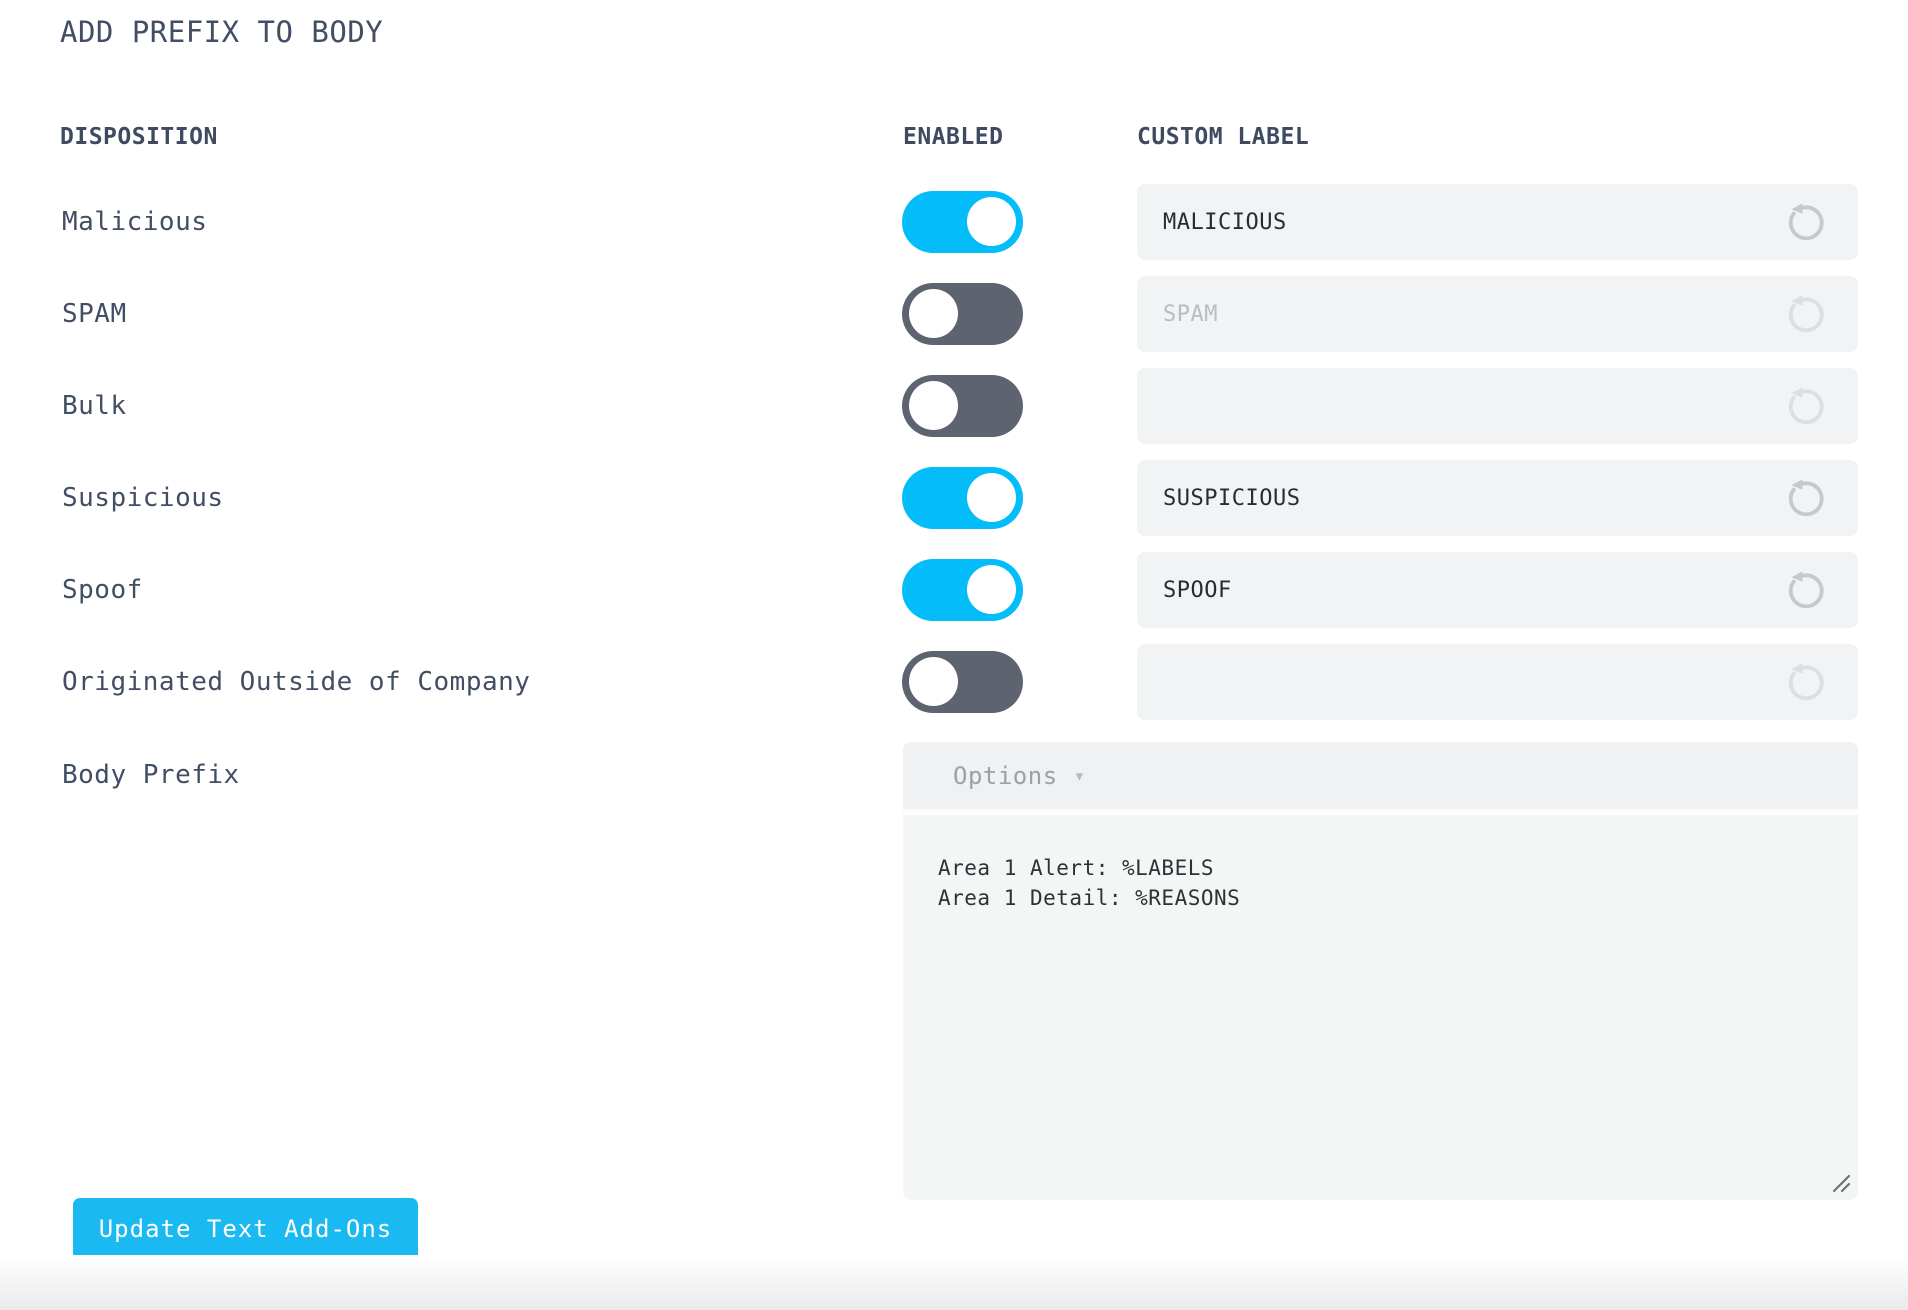 The image size is (1908, 1310). Describe the element at coordinates (1380, 777) in the screenshot. I see `options-dropdown: Options ▾` at that location.